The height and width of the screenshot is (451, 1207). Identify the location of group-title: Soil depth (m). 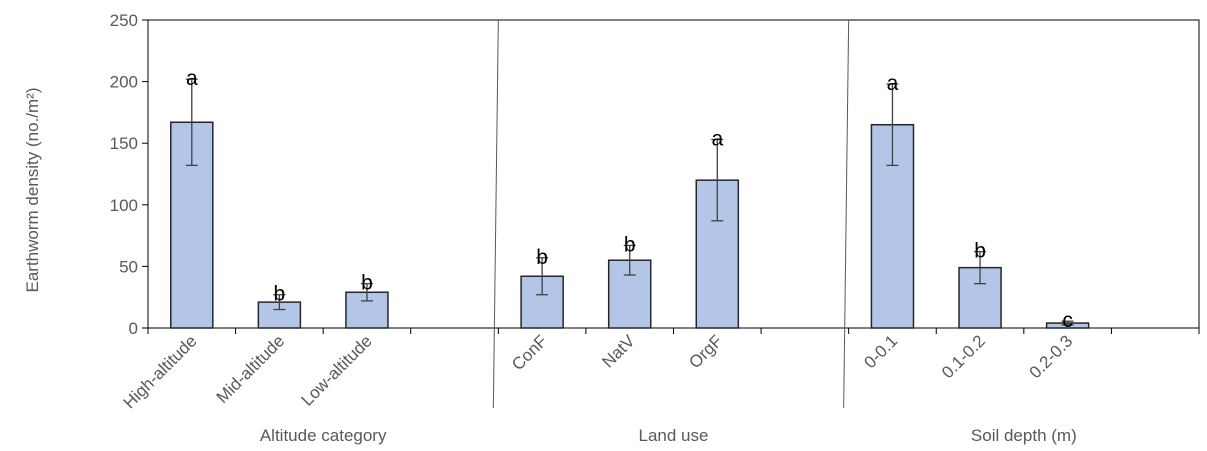
(1024, 435).